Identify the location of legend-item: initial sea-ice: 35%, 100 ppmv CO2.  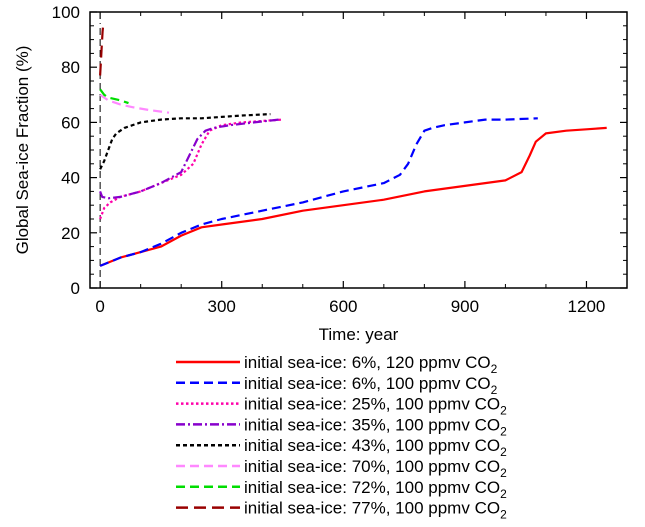
(341, 426).